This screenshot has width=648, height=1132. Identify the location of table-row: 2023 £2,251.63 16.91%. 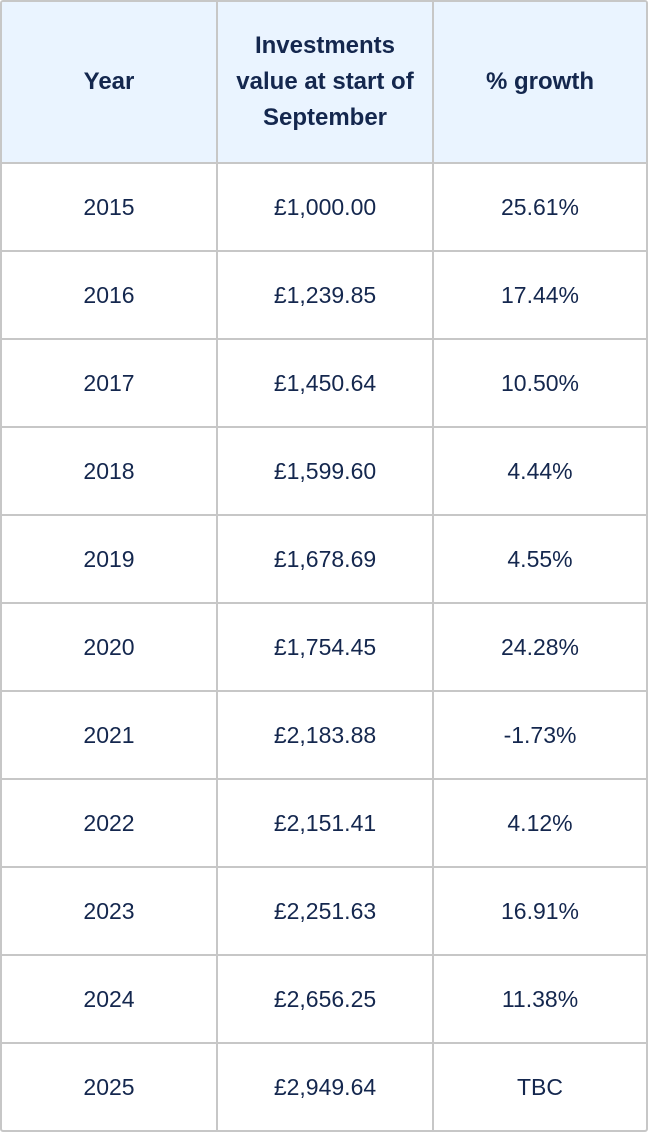
(324, 911).